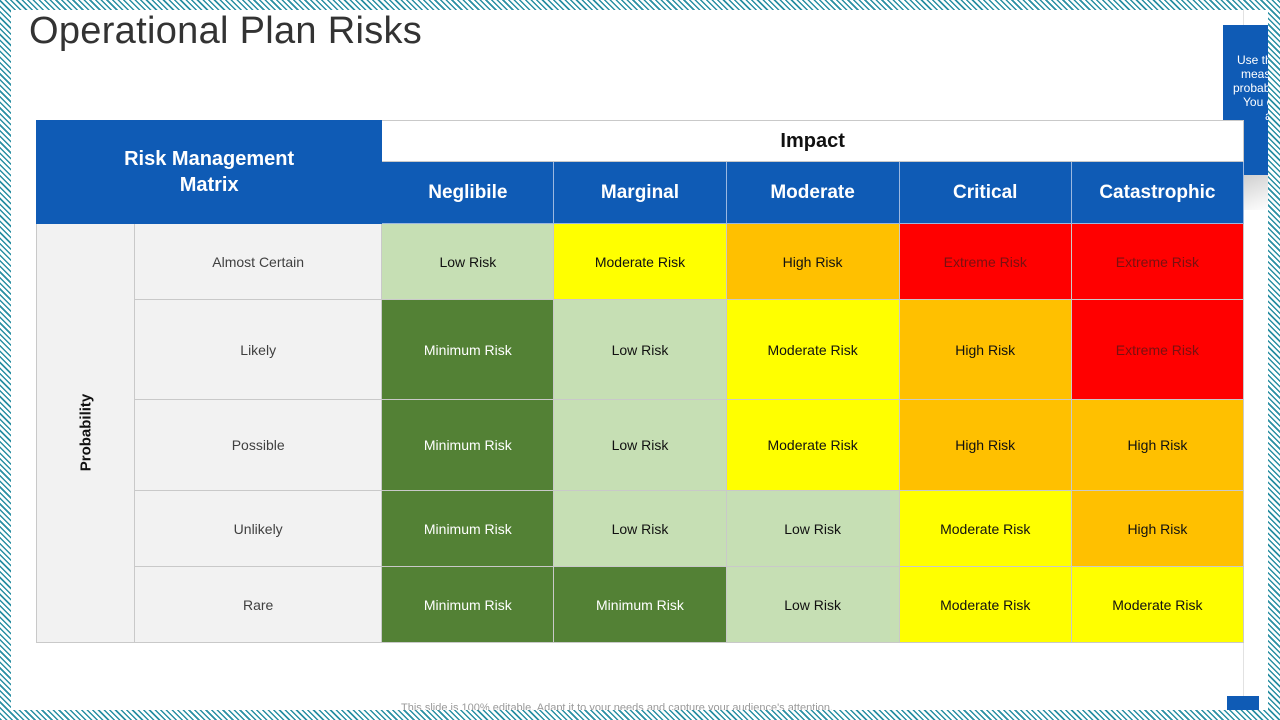 Image resolution: width=1280 pixels, height=720 pixels. I want to click on page-title: Operational Plan Risks, so click(226, 31).